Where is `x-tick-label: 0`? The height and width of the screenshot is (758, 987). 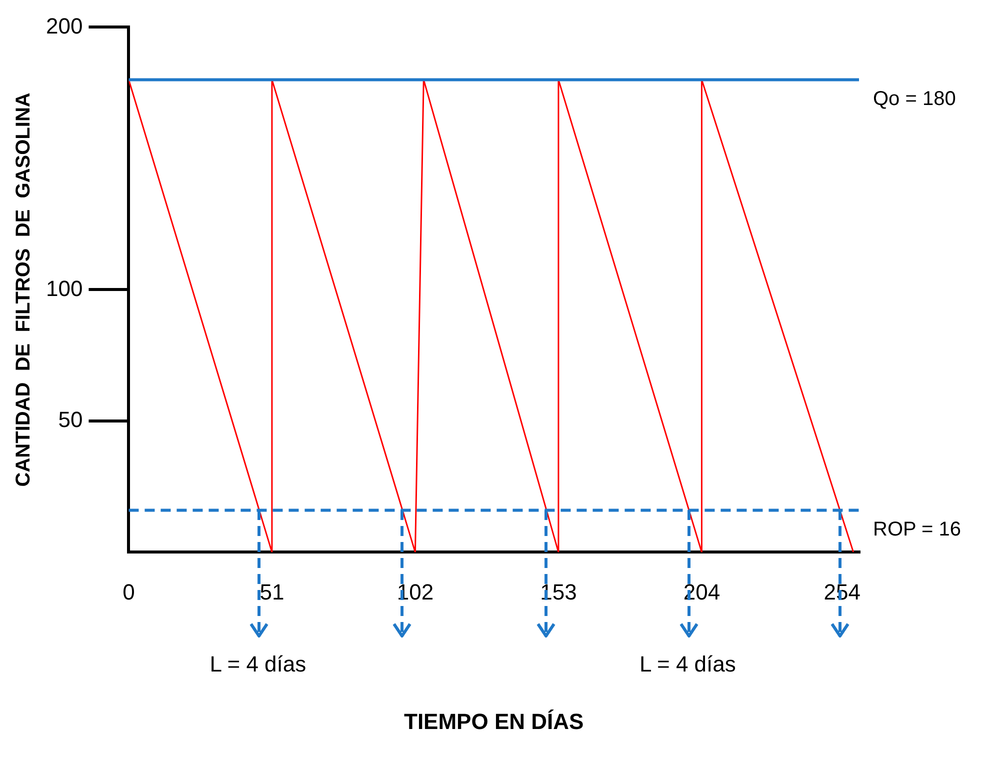 x-tick-label: 0 is located at coordinates (128, 591).